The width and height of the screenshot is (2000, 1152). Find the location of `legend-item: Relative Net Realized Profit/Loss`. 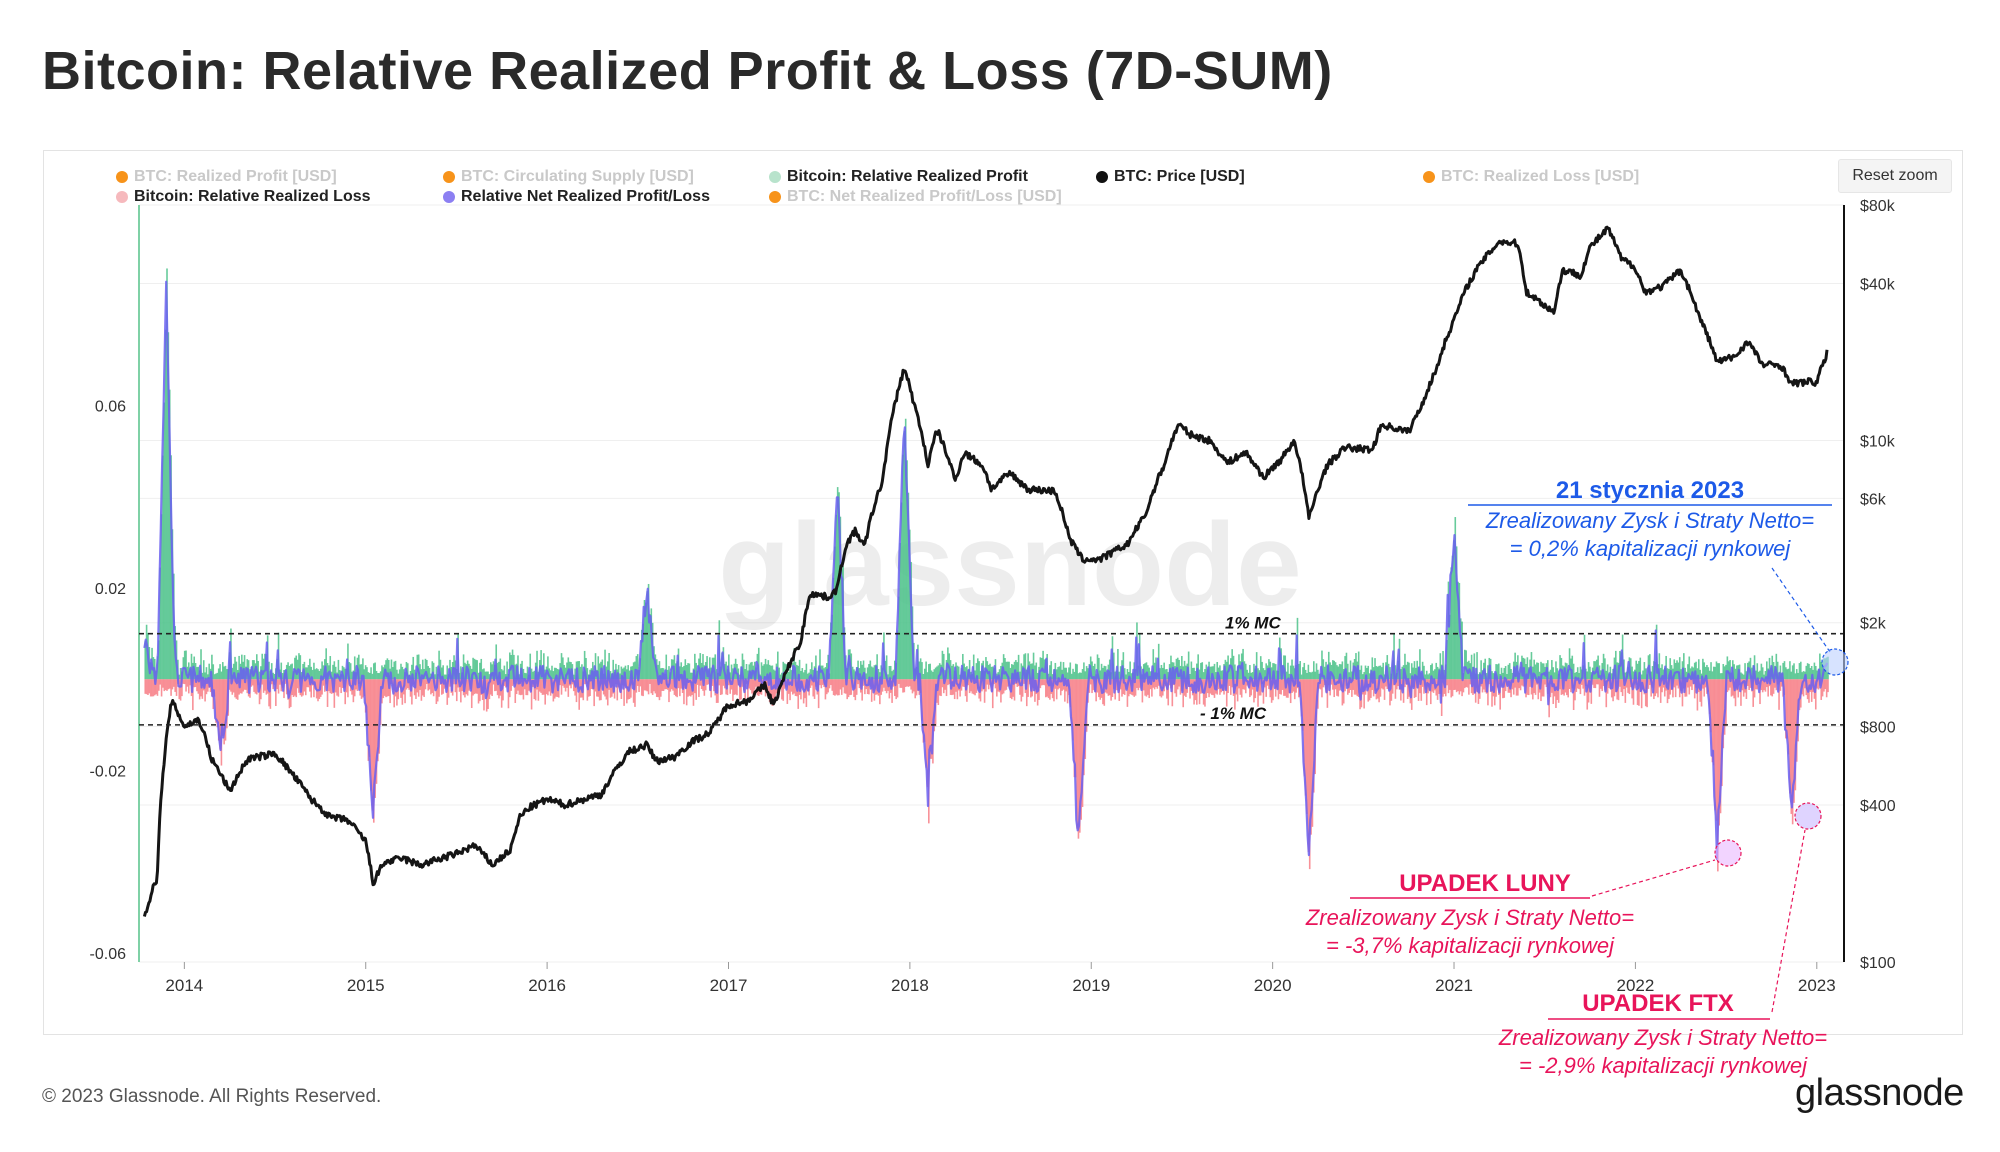

legend-item: Relative Net Realized Profit/Loss is located at coordinates (576, 197).